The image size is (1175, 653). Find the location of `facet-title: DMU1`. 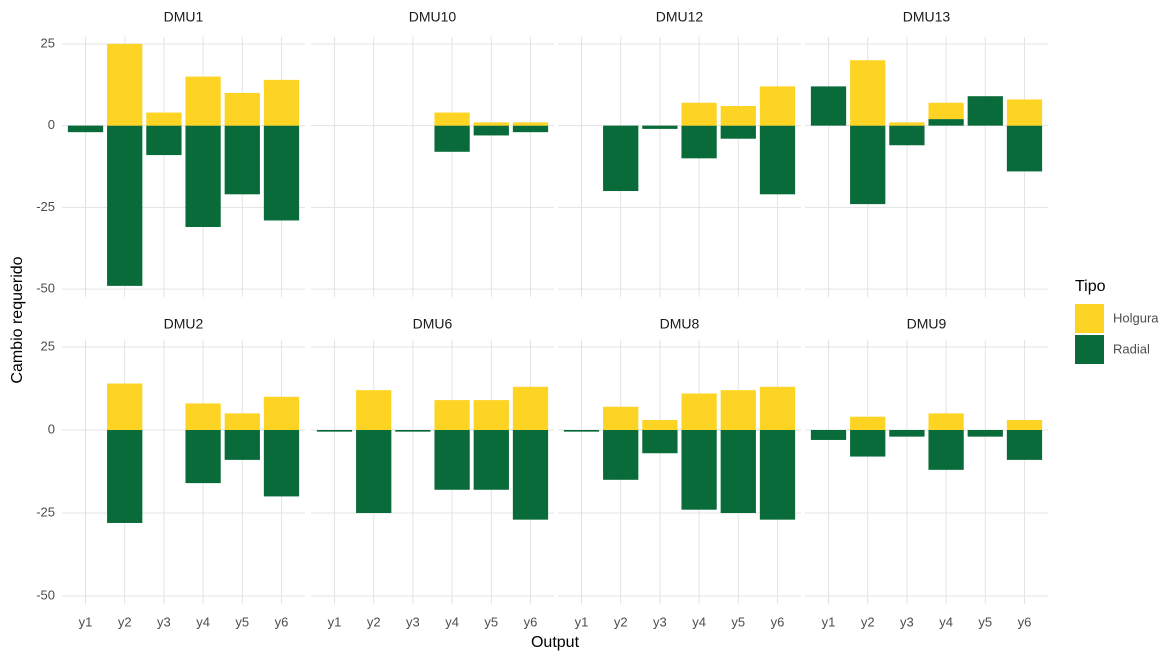

facet-title: DMU1 is located at coordinates (184, 17).